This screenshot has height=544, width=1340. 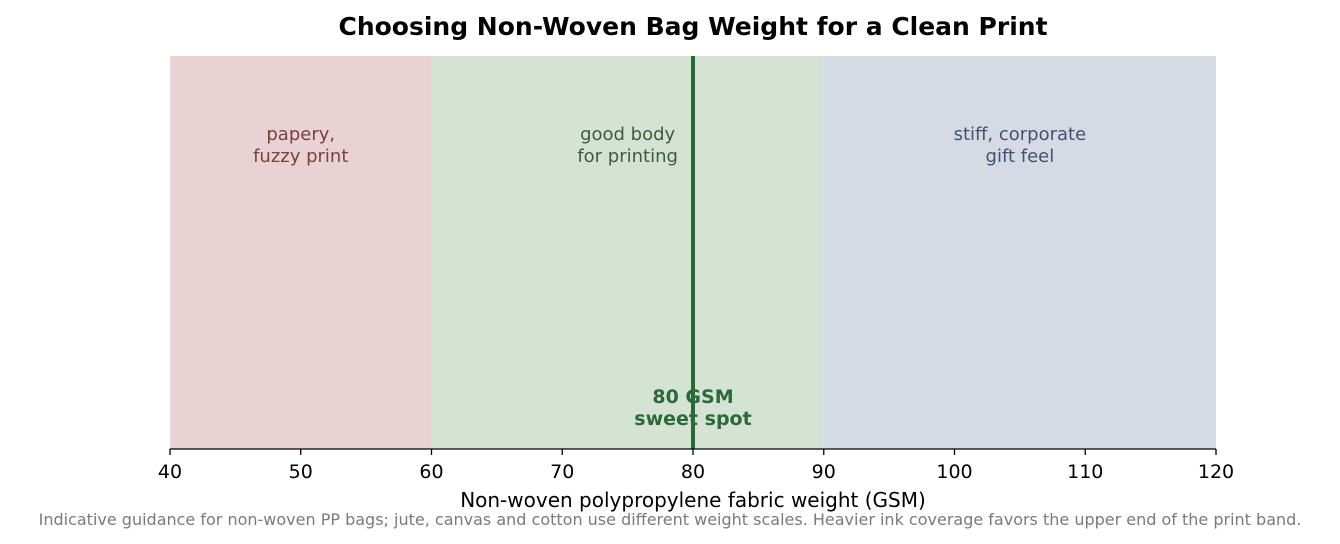 What do you see at coordinates (692, 397) in the screenshot?
I see `sweet-spot-label-0: 80 GSM` at bounding box center [692, 397].